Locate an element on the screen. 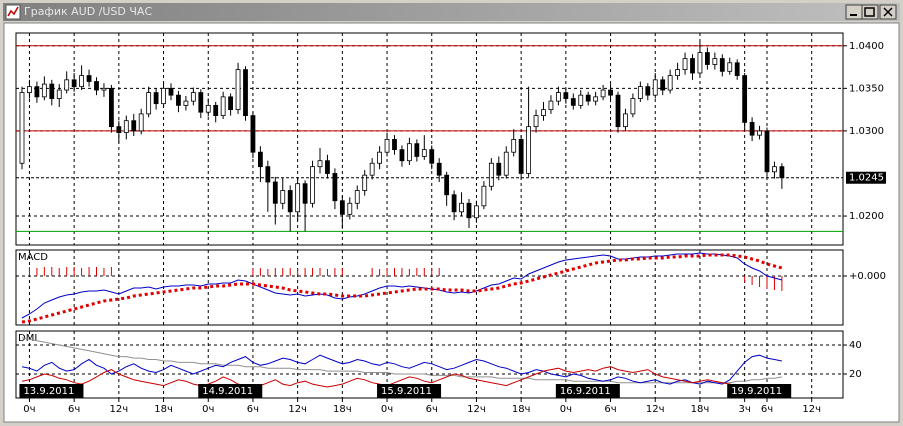 Image resolution: width=903 pixels, height=426 pixels. y-tick-label: 20 is located at coordinates (855, 374).